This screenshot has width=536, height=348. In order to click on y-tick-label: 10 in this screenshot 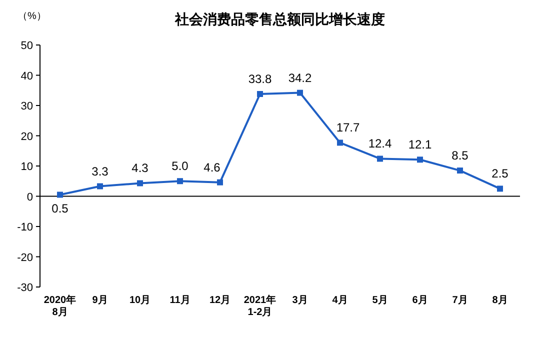, I will do `click(26, 167)`.